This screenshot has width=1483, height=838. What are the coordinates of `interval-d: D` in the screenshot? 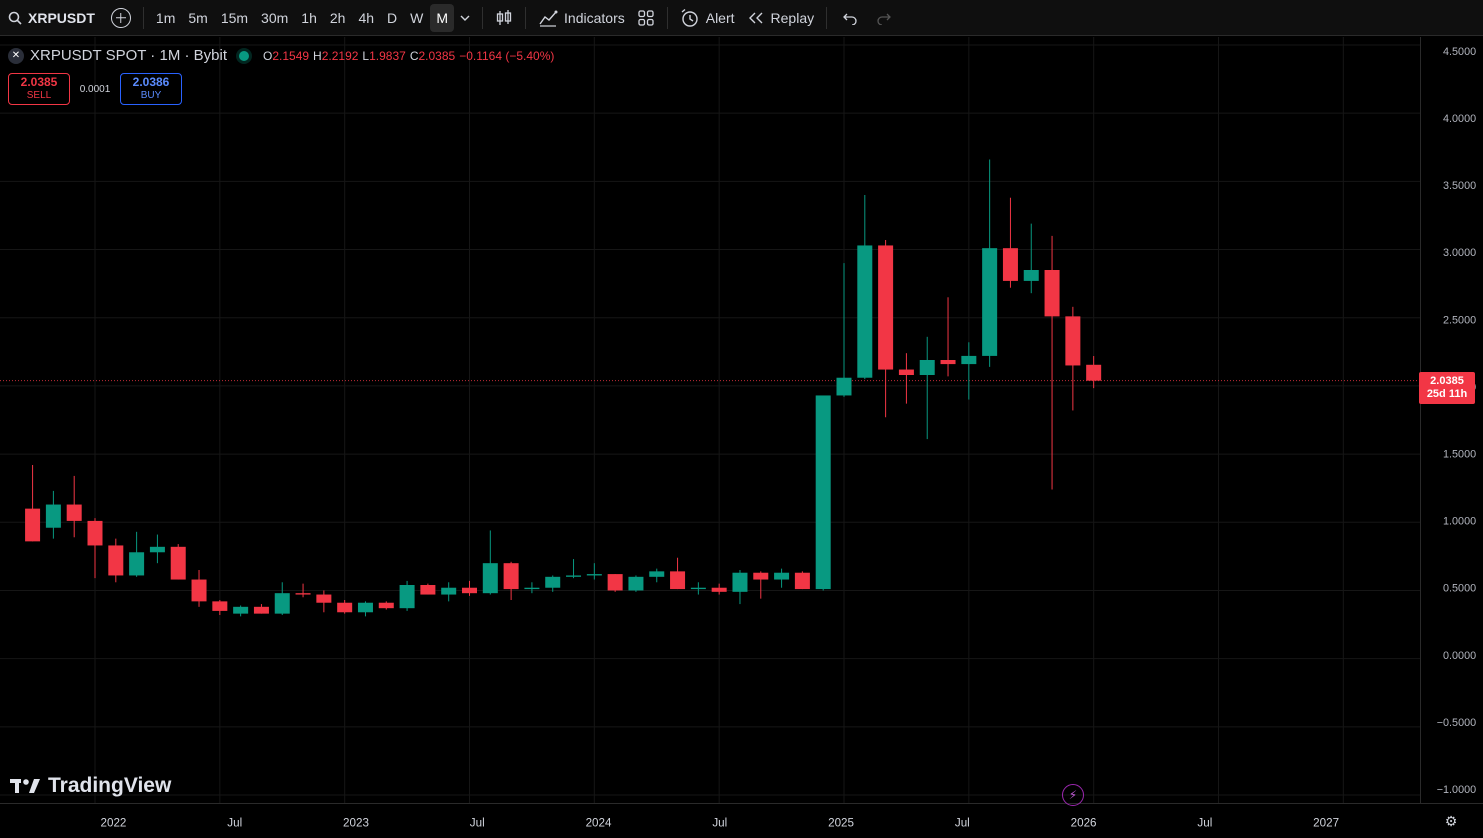 It's located at (392, 17).